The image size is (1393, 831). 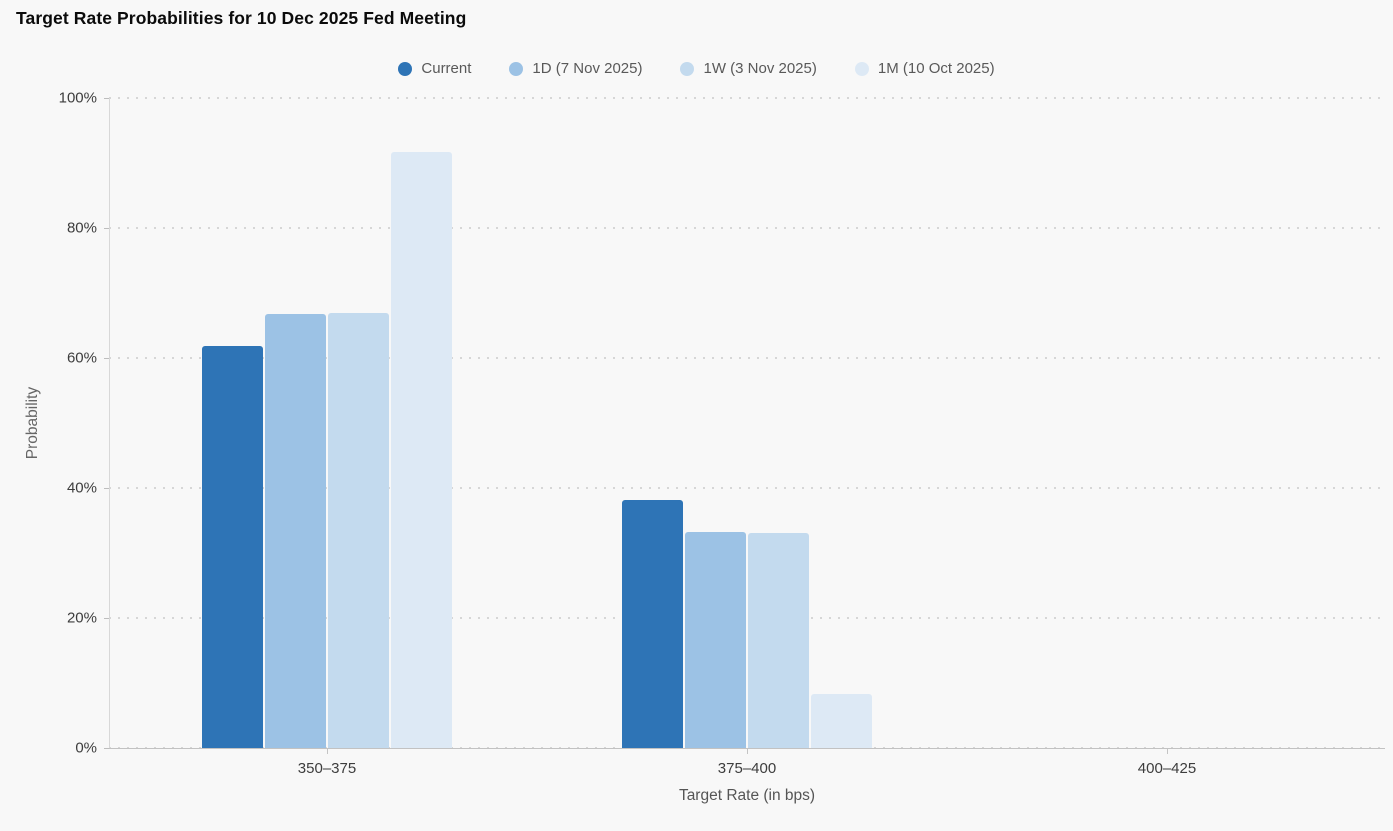 What do you see at coordinates (32, 423) in the screenshot?
I see `y-axis-title: Probability` at bounding box center [32, 423].